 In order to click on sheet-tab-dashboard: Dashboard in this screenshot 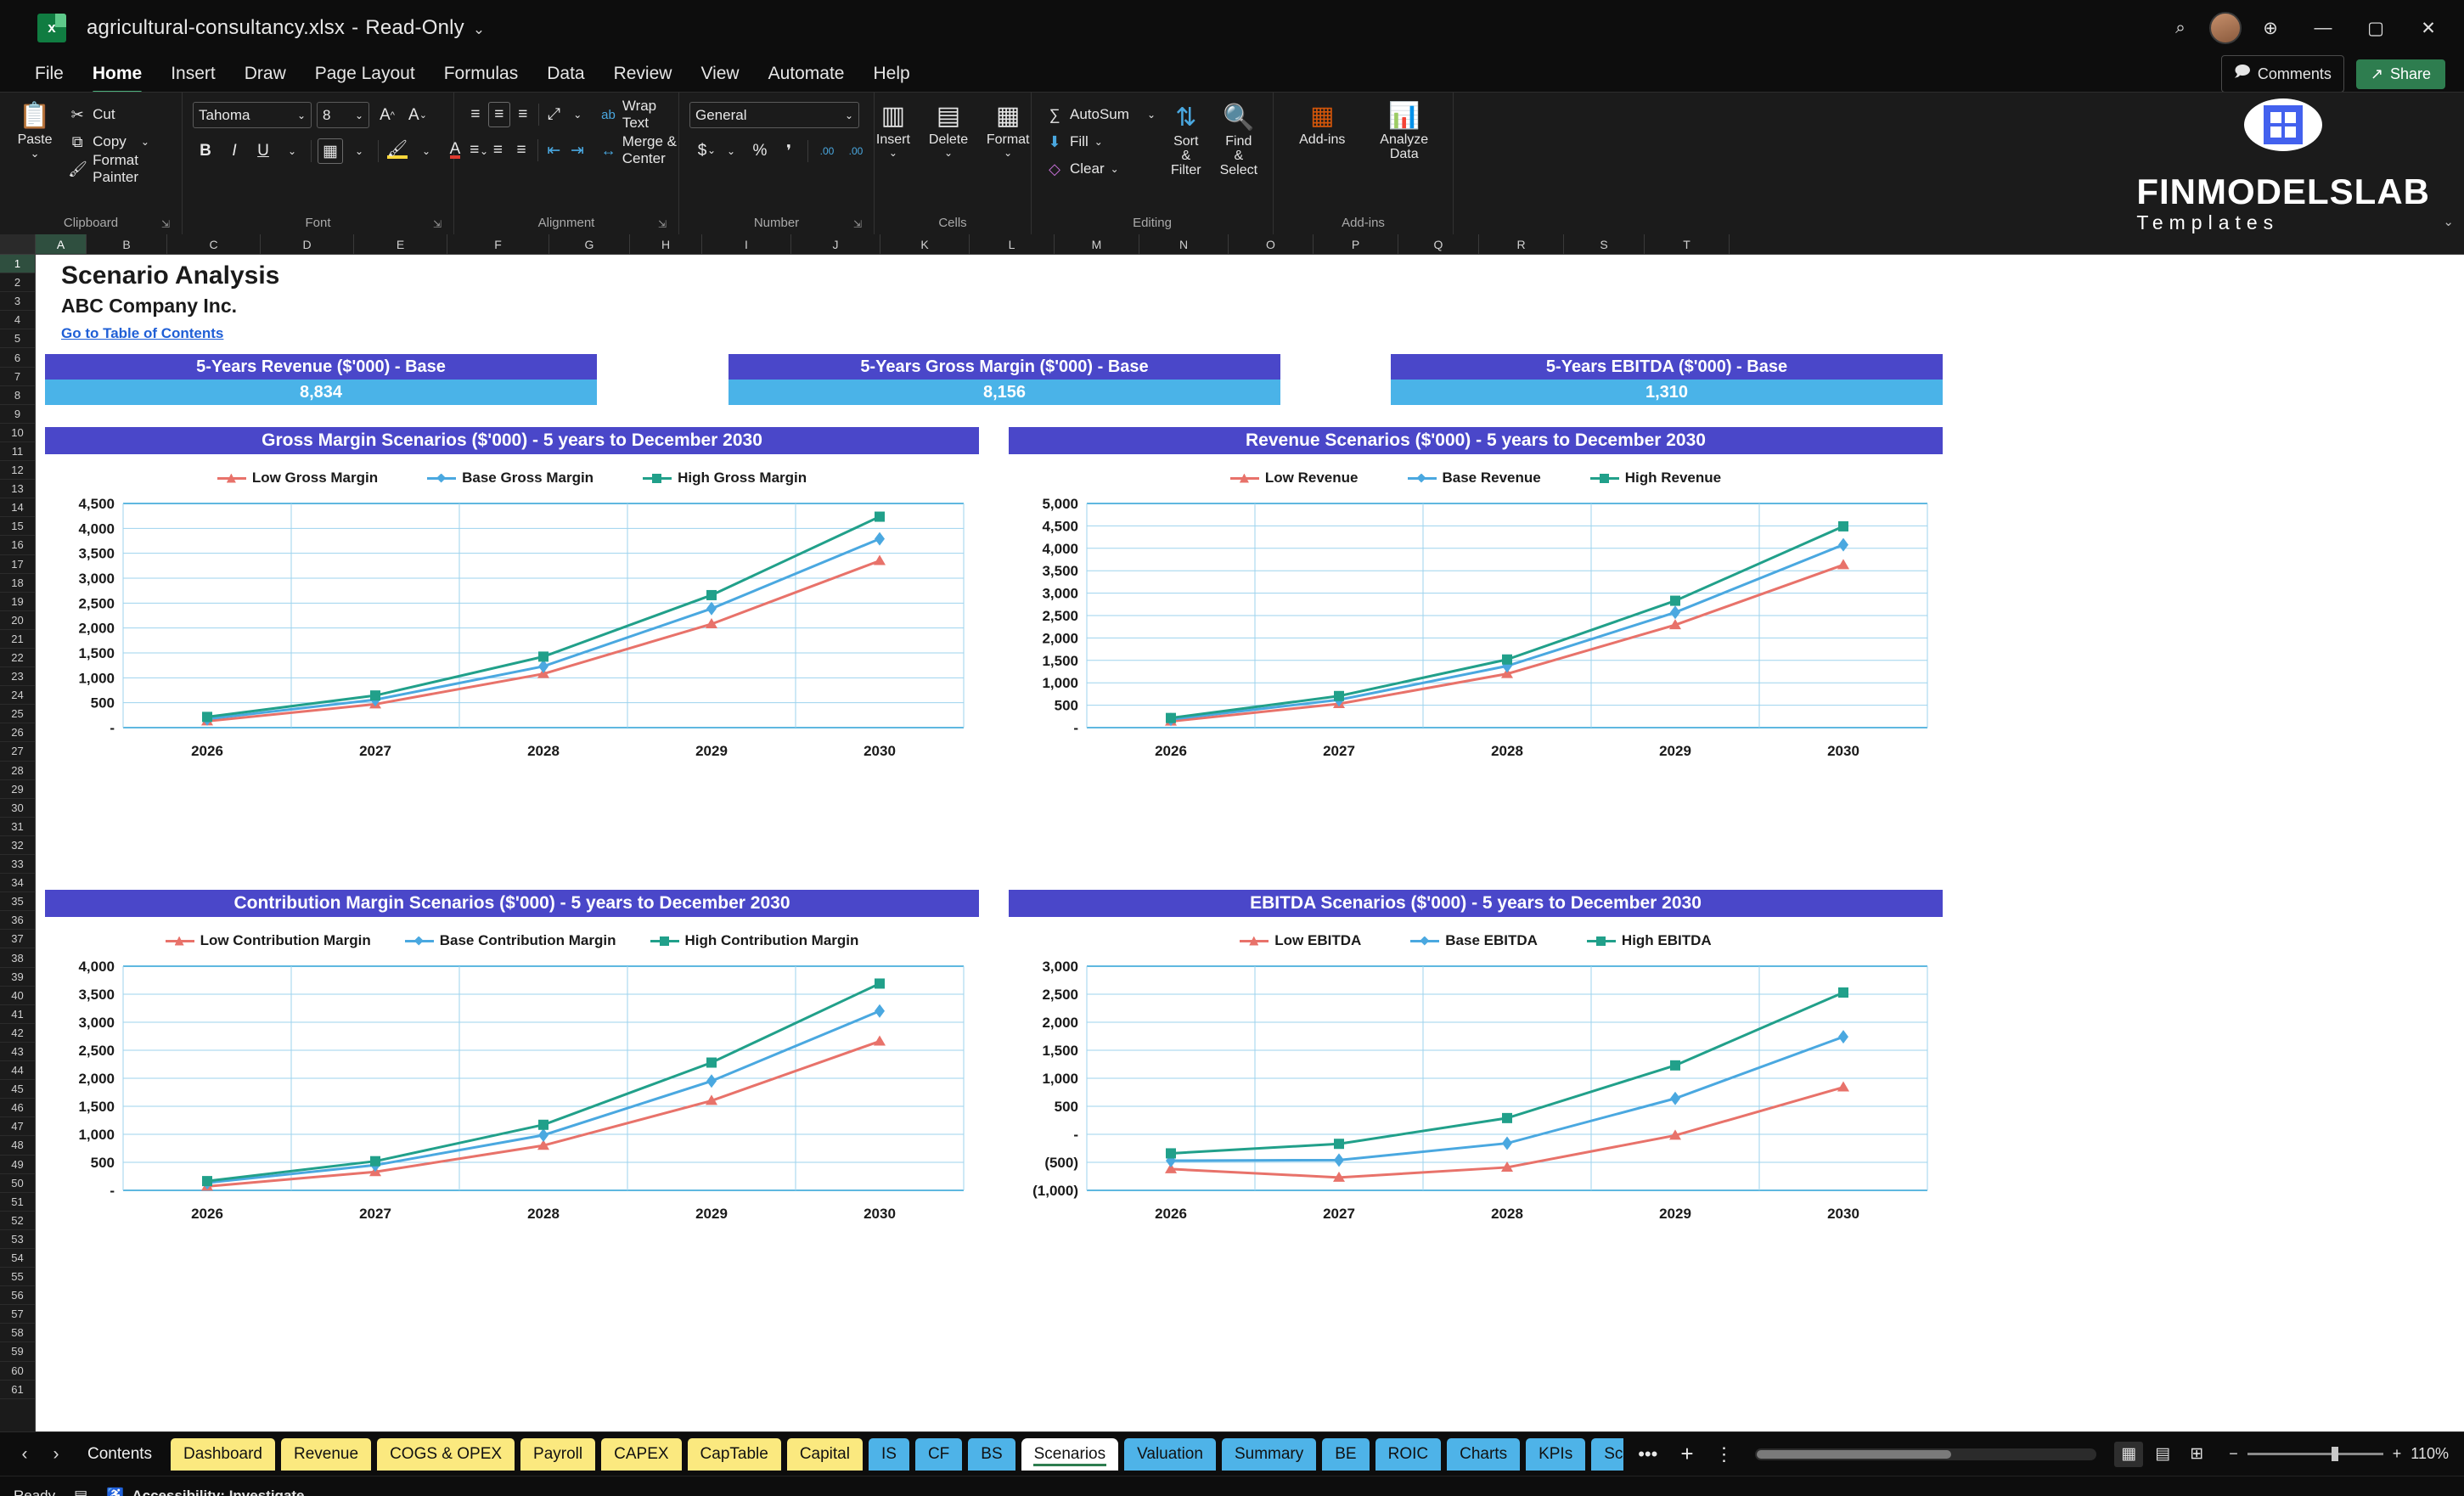, I will do `click(223, 1454)`.